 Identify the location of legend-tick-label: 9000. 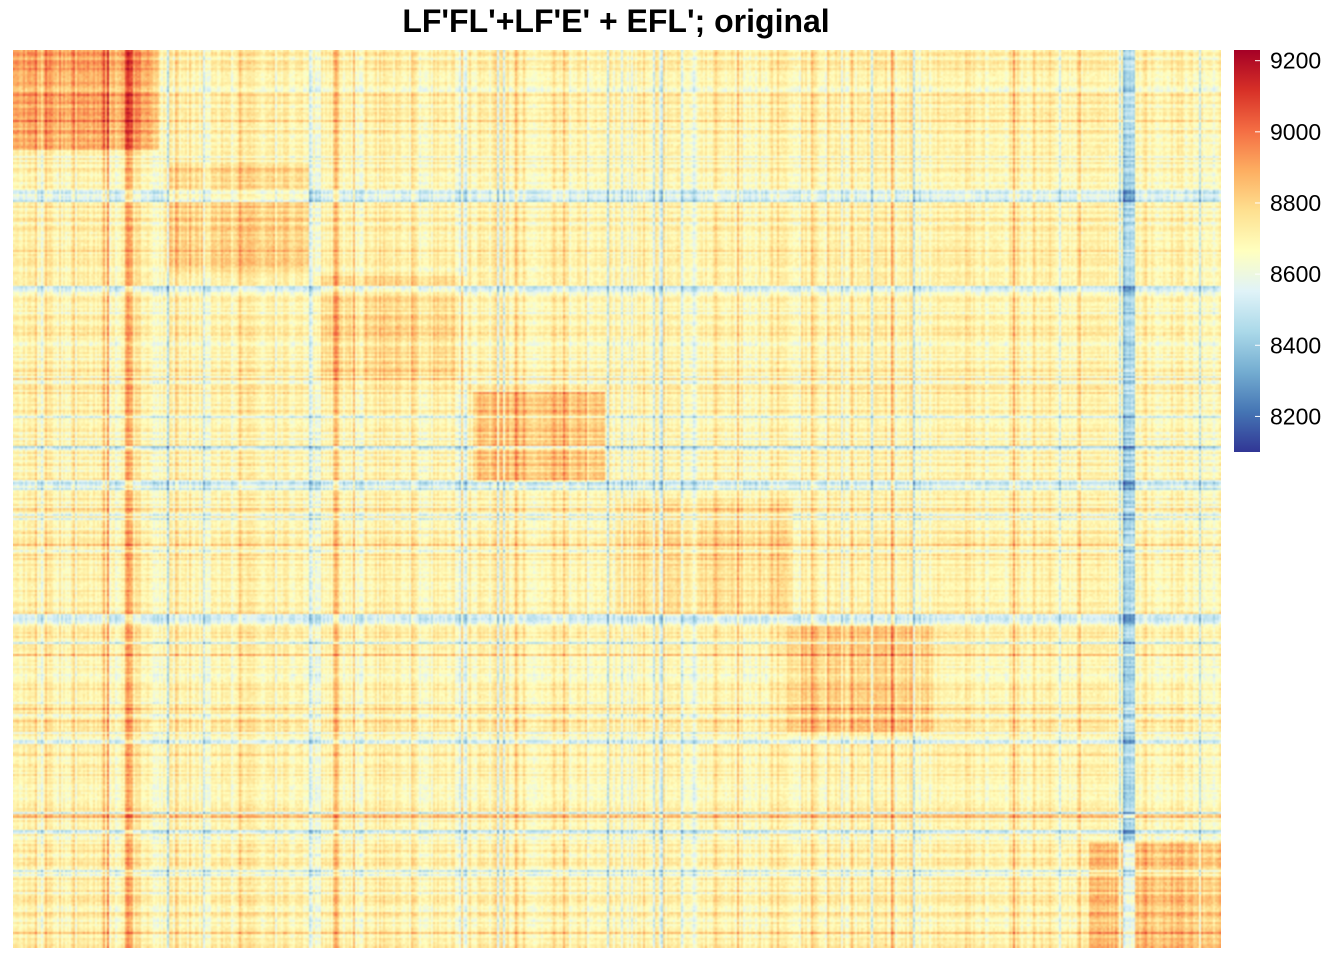
(1295, 132).